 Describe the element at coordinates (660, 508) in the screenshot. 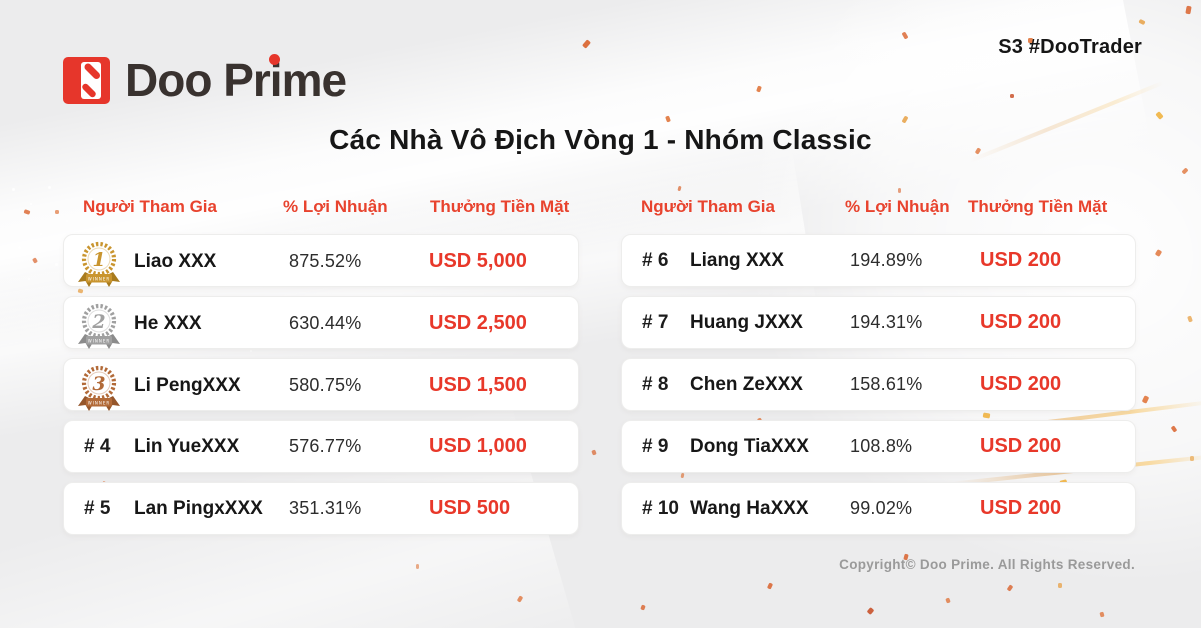

I see `rank-label: # 10` at that location.